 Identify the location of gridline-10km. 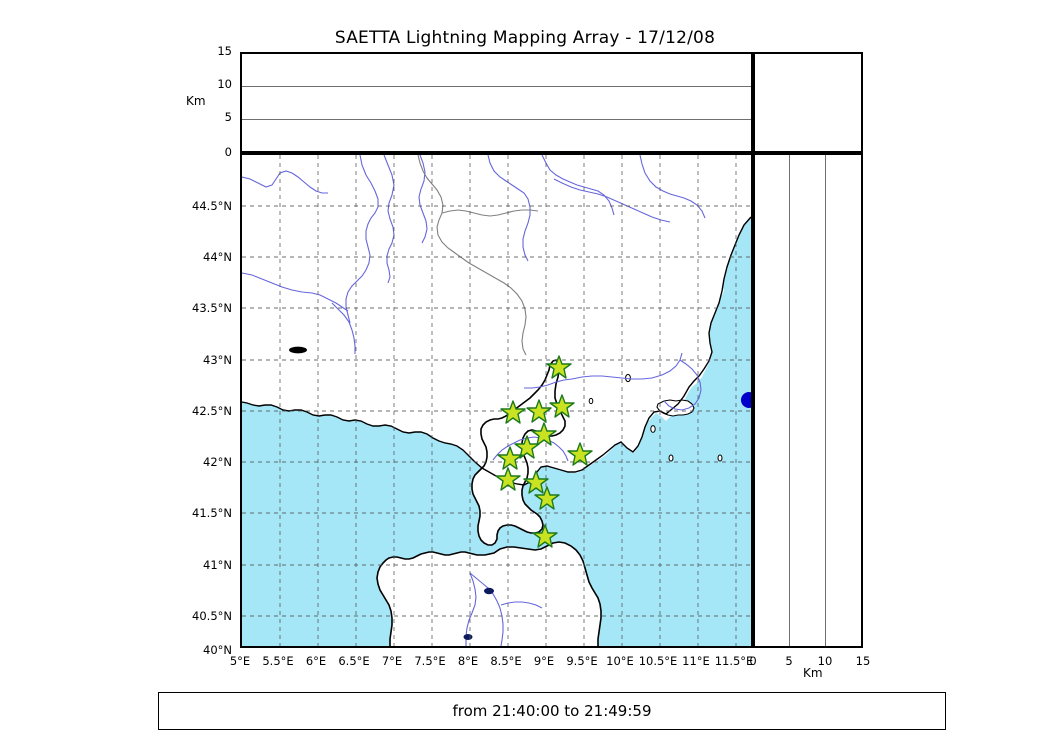
(496, 87).